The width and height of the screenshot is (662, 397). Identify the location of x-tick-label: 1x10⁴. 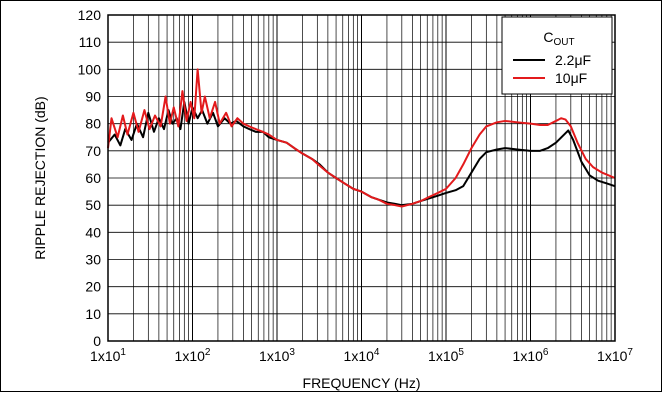
(362, 355).